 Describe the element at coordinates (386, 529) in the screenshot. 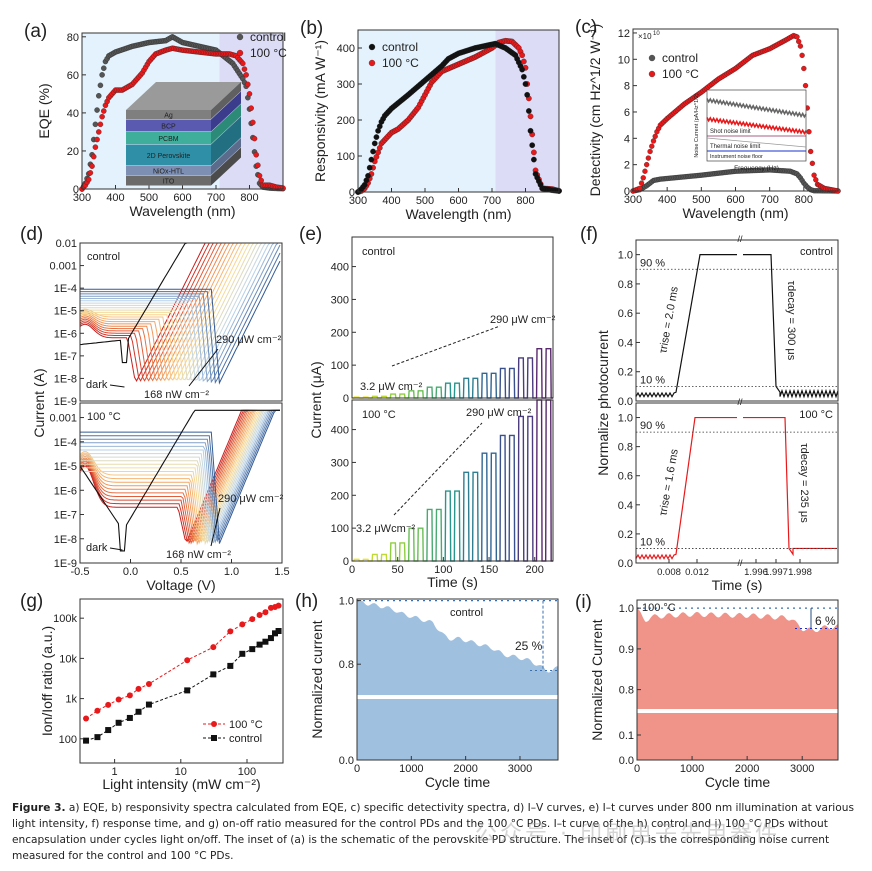

I see `low-intensity-label: 3.2 μWcm⁻²` at that location.